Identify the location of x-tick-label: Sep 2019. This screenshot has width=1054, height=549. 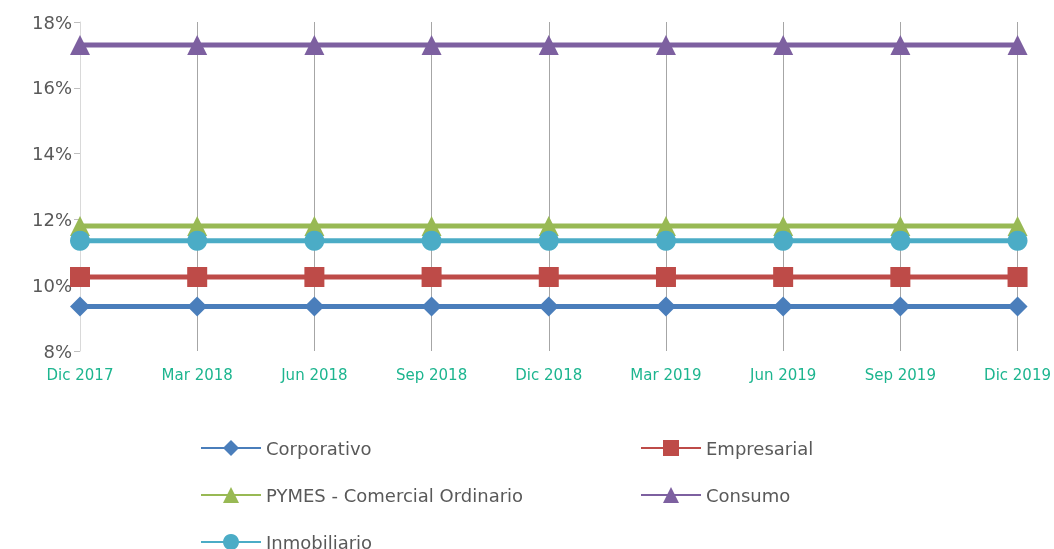
(900, 374).